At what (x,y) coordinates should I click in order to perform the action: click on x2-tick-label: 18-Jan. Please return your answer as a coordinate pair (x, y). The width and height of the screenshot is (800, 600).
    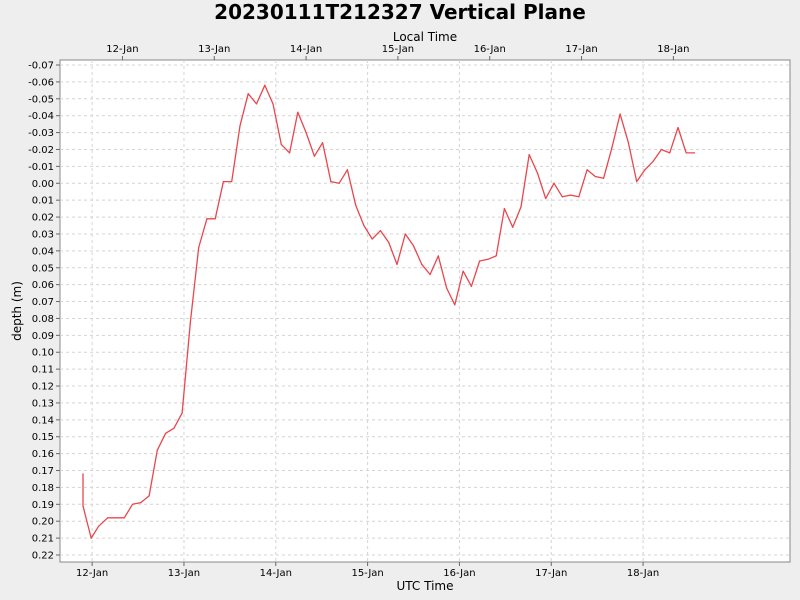
    Looking at the image, I should click on (673, 49).